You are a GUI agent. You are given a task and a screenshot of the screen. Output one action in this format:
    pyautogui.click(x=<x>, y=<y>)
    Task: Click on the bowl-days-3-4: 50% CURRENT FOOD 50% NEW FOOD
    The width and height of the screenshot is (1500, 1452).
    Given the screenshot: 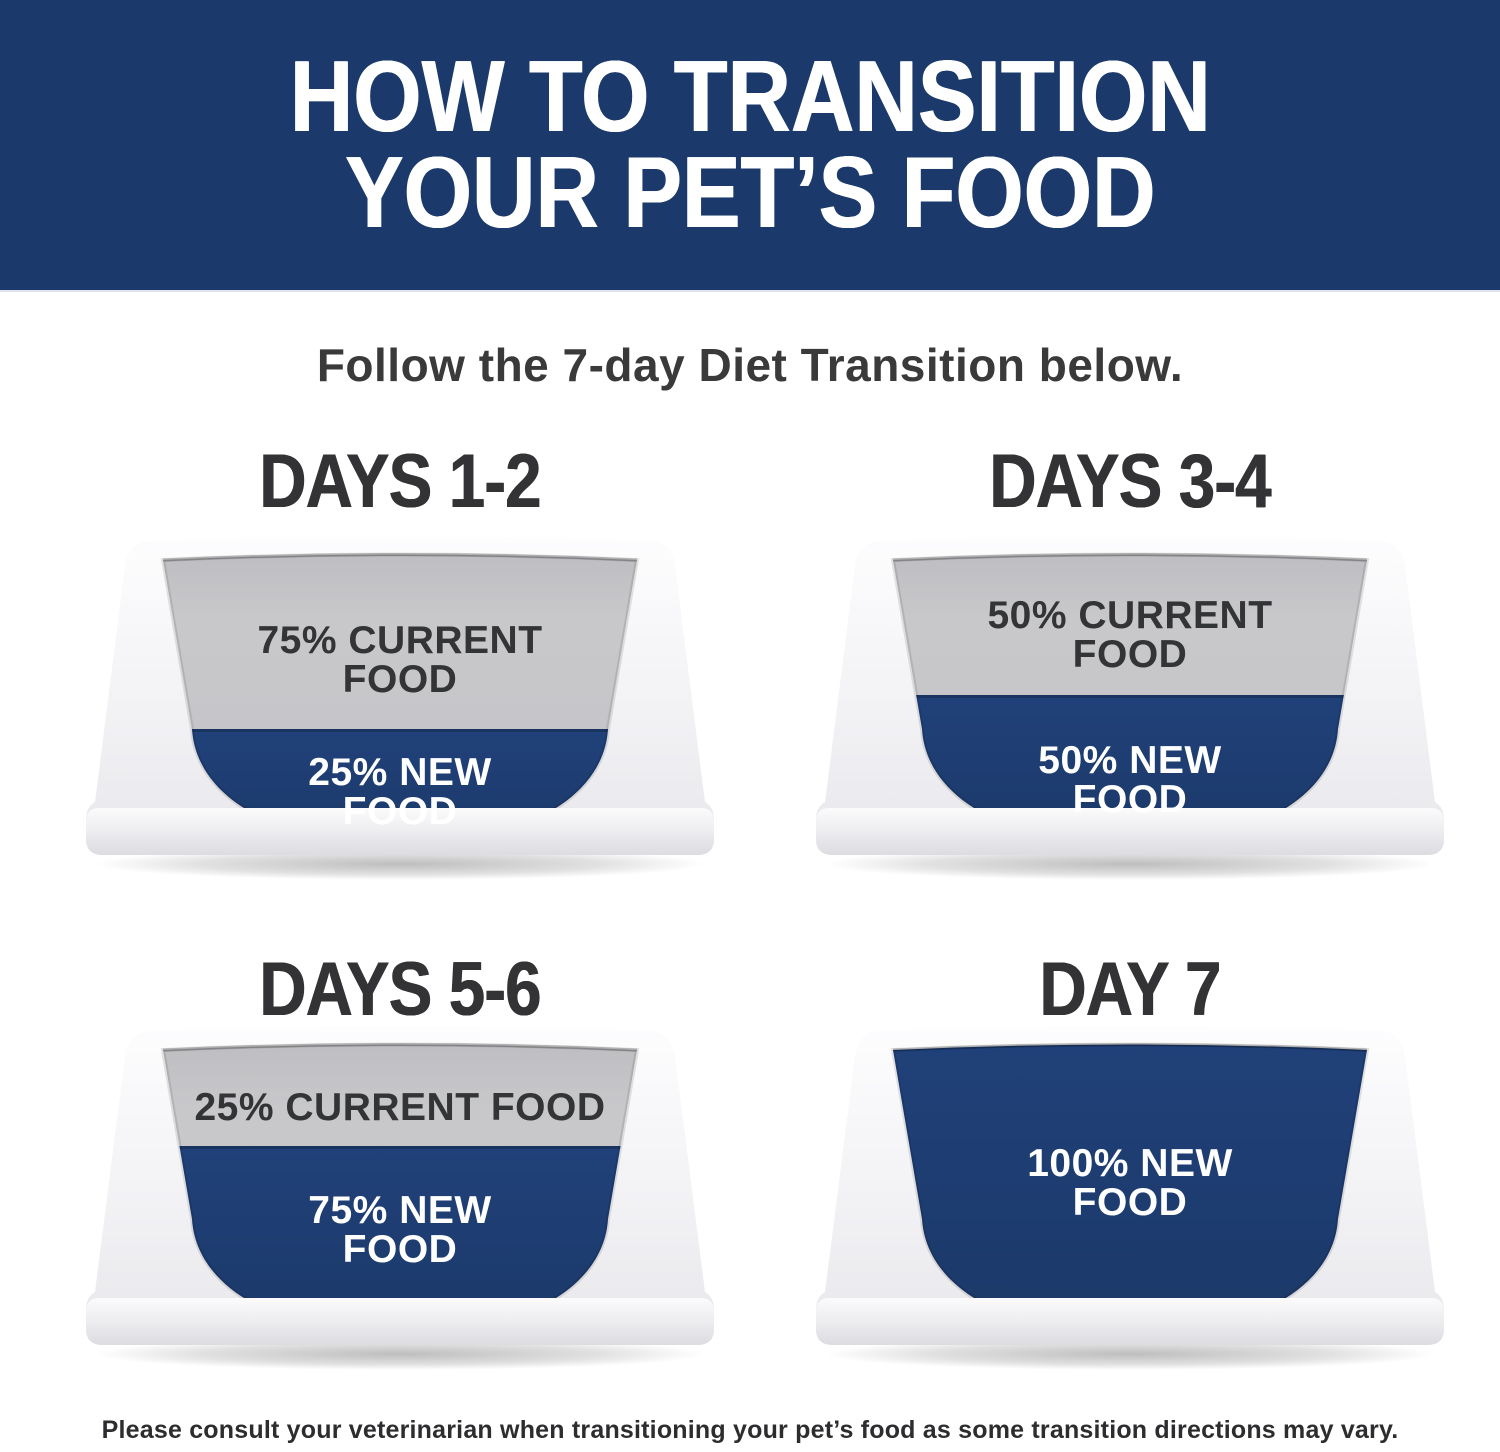 What is the action you would take?
    pyautogui.click(x=1130, y=711)
    